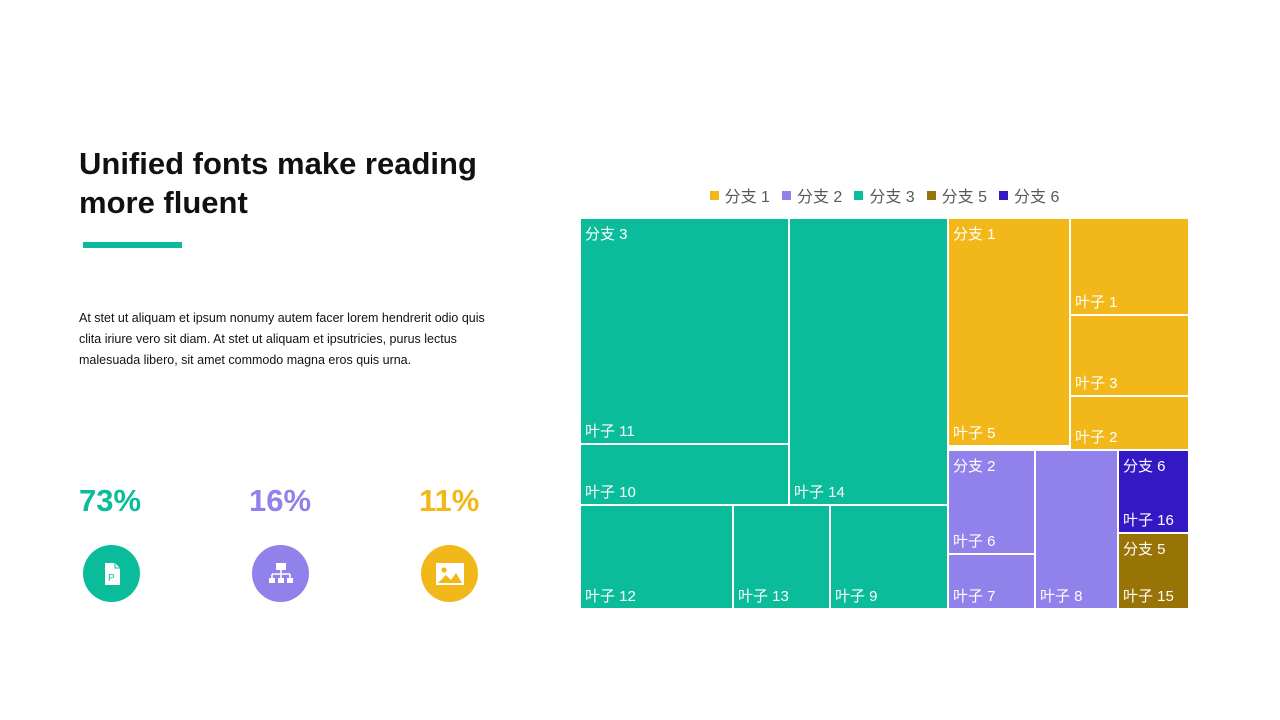 This screenshot has width=1280, height=720. What do you see at coordinates (892, 197) in the screenshot?
I see `legend-label: 分支 3` at bounding box center [892, 197].